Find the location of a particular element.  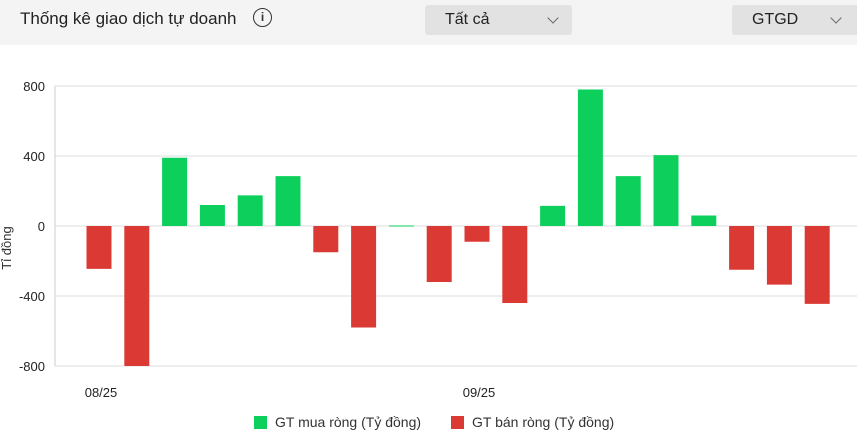

legend-swatch-buy is located at coordinates (260, 422).